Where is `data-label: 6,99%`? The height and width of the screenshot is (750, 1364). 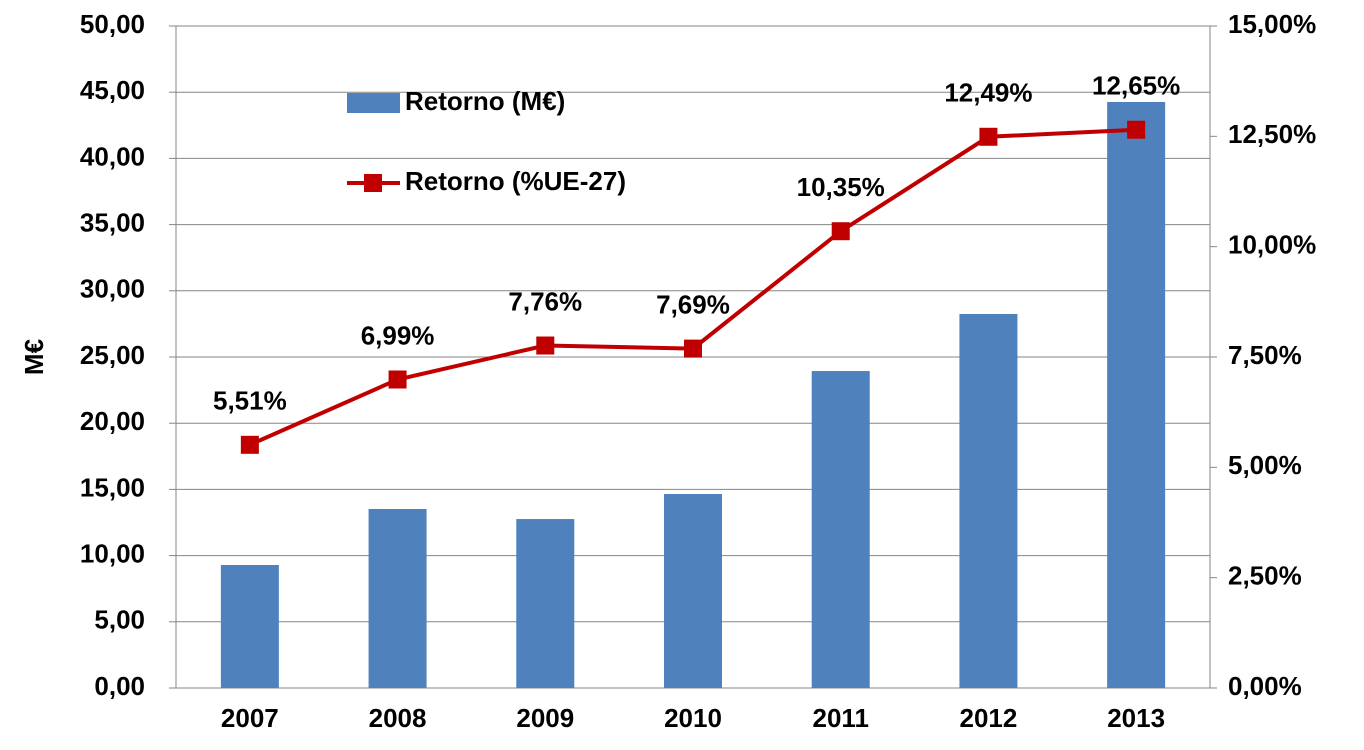
data-label: 6,99% is located at coordinates (398, 335).